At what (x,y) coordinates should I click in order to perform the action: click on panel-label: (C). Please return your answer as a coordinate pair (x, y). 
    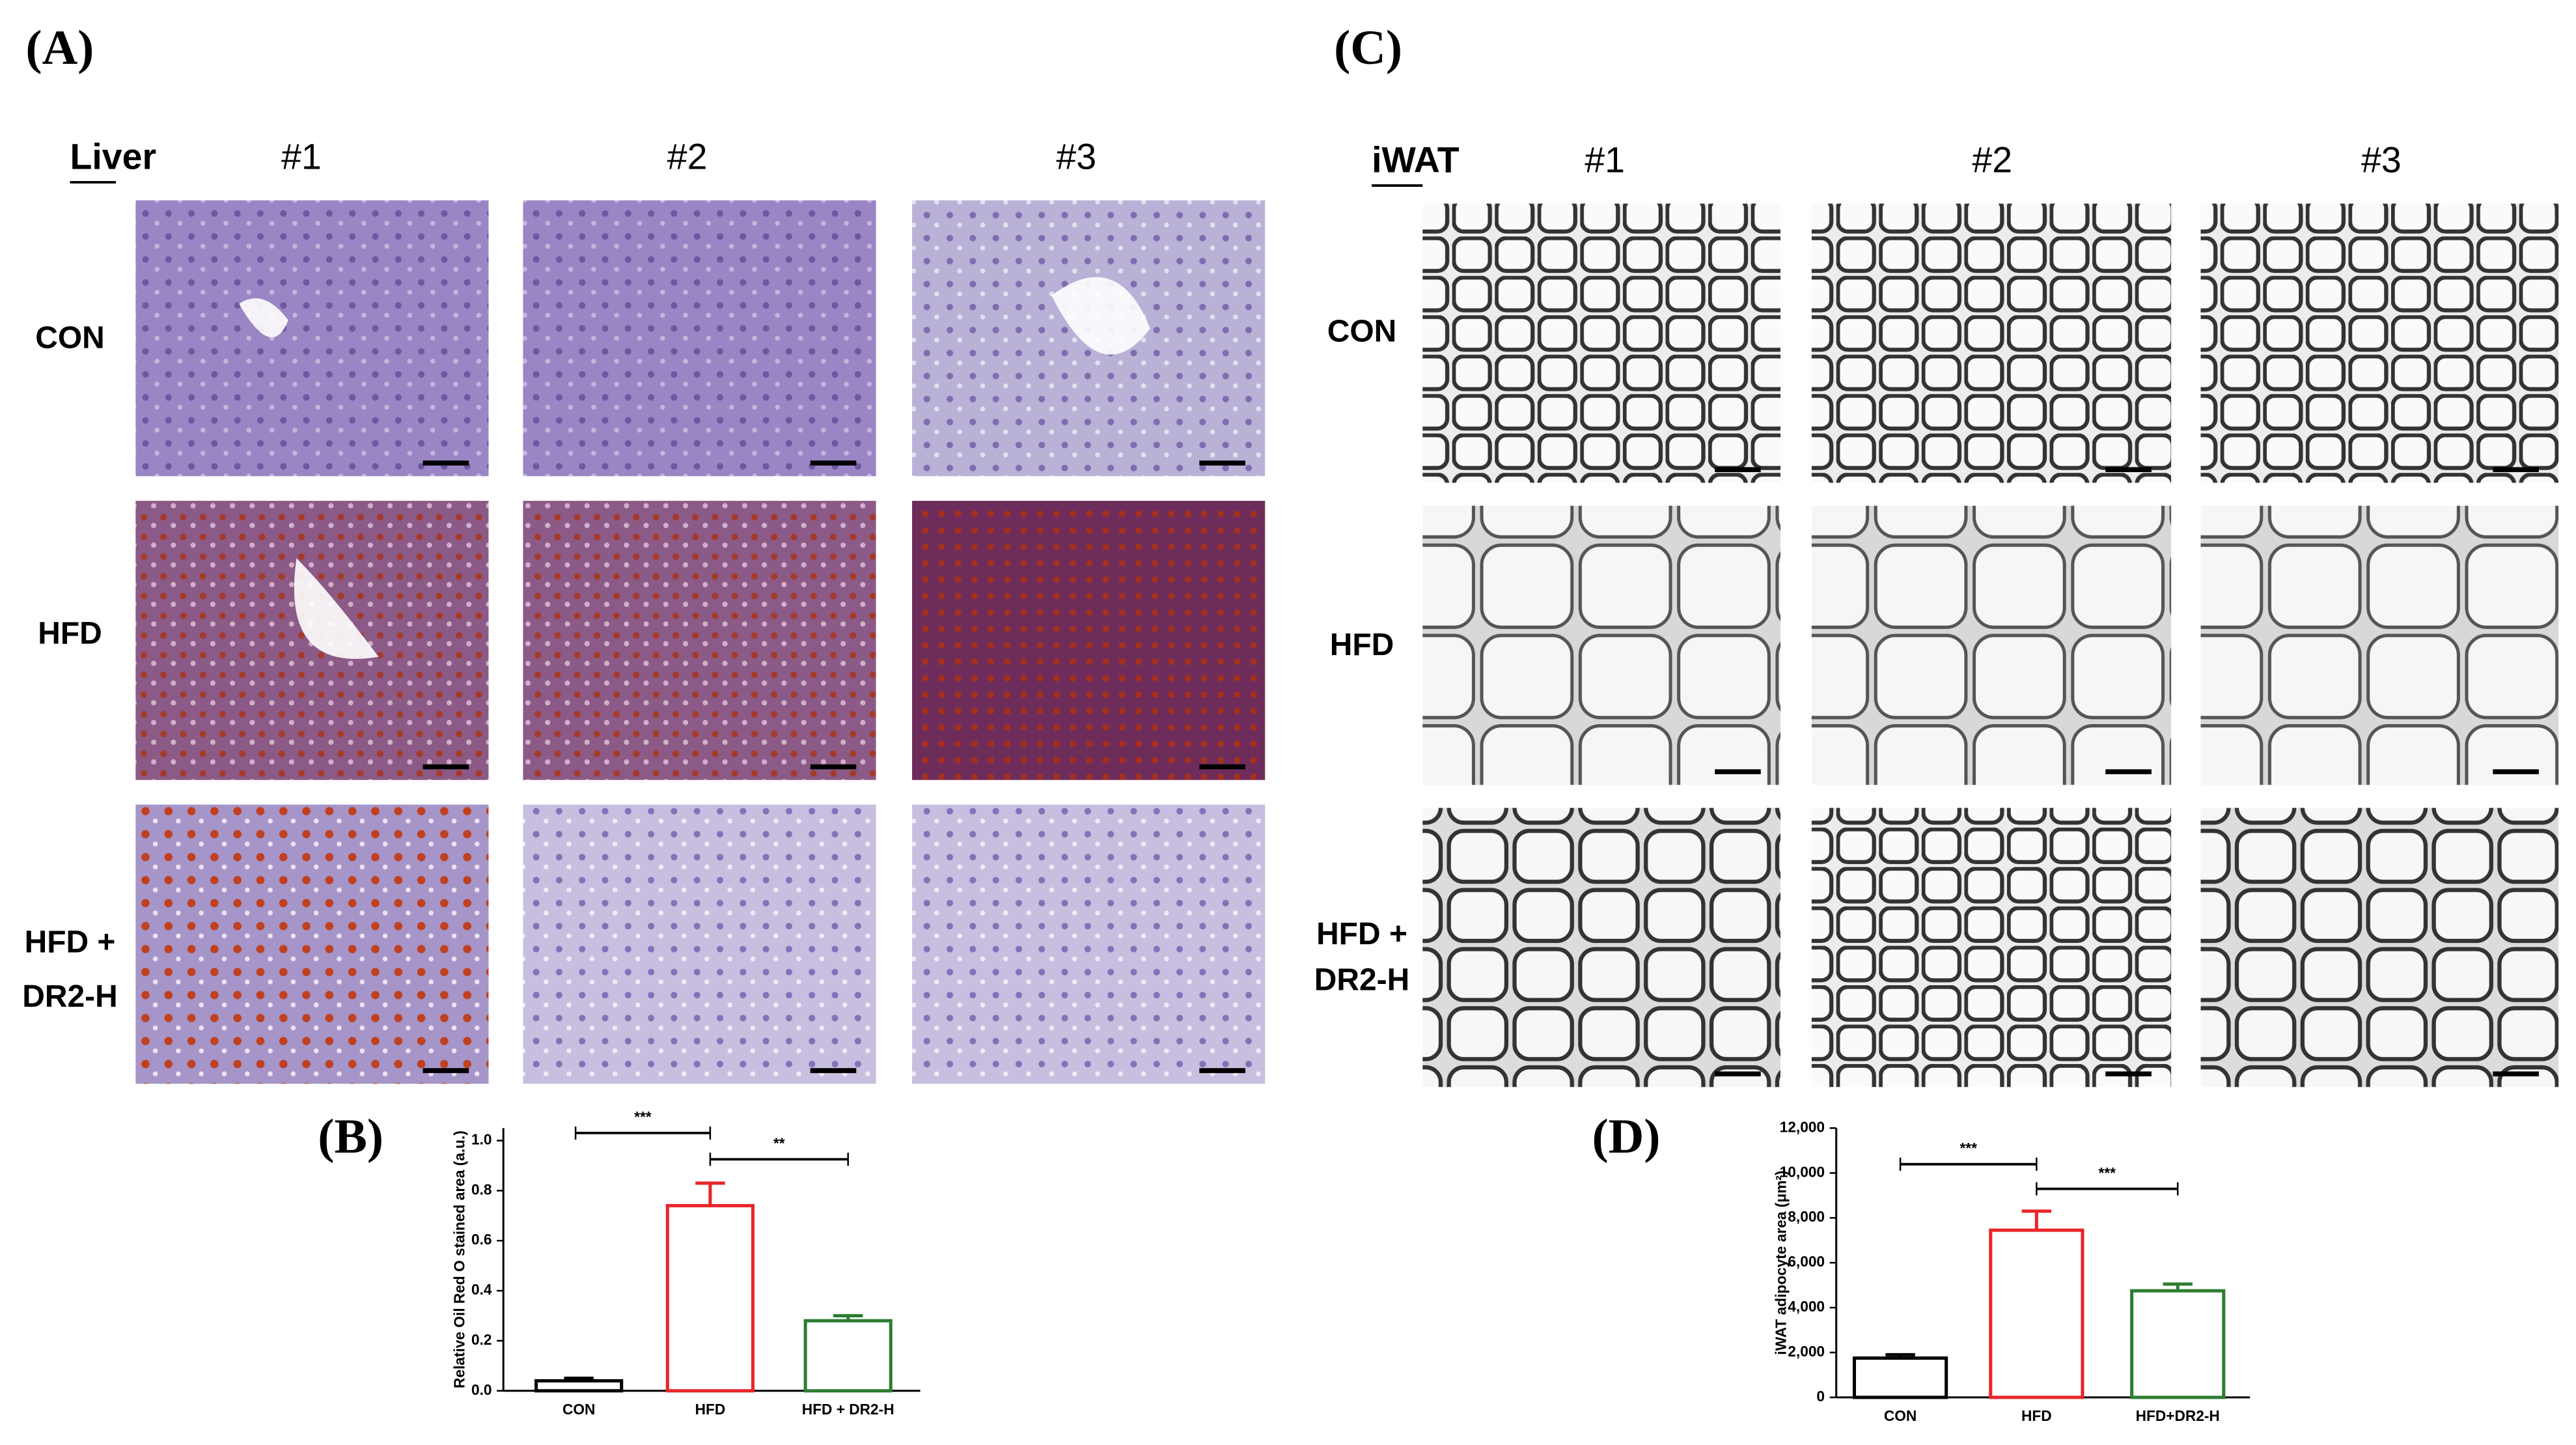
    Looking at the image, I should click on (1368, 48).